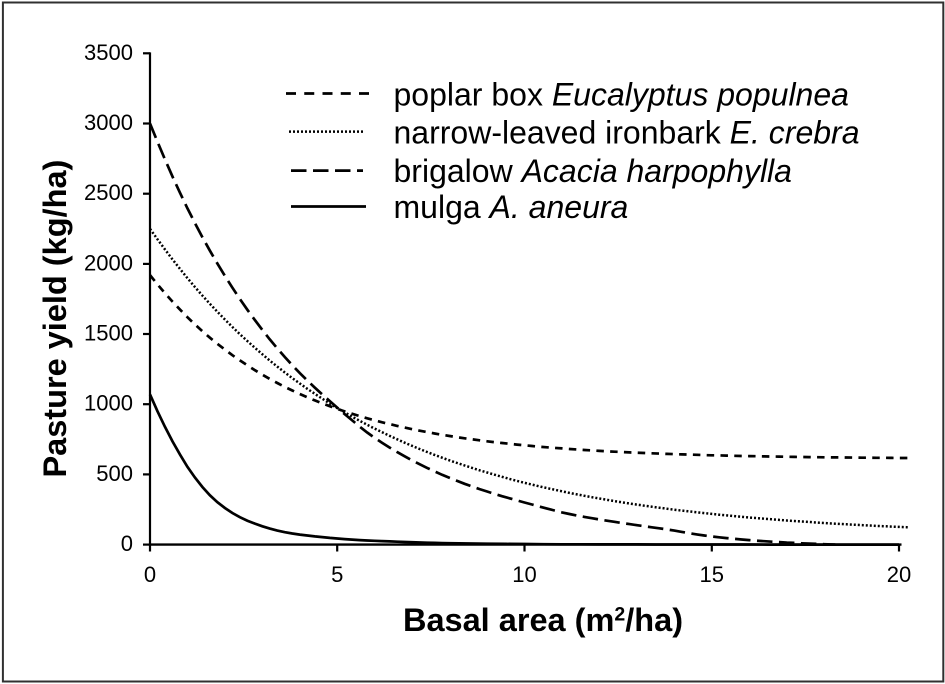 This screenshot has width=945, height=684. Describe the element at coordinates (712, 574) in the screenshot. I see `svg-text: 15` at that location.